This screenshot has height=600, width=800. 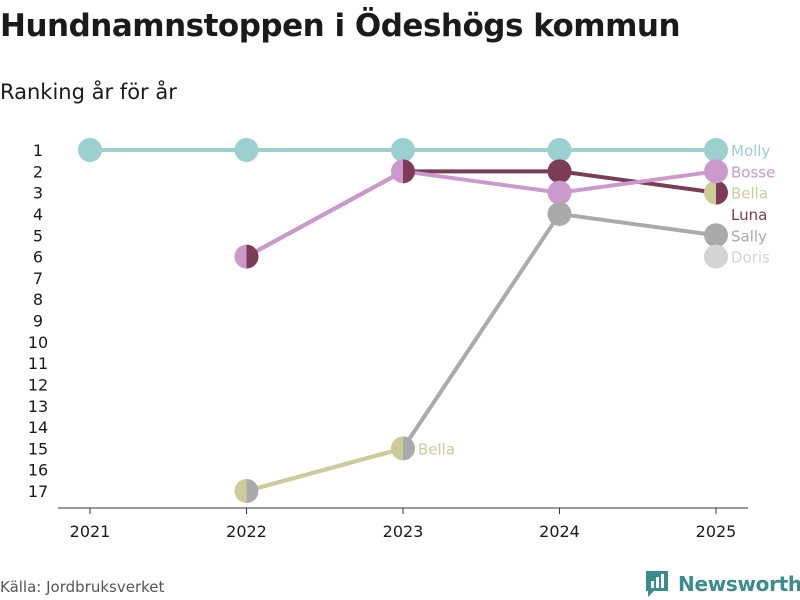 What do you see at coordinates (749, 215) in the screenshot?
I see `series-label-luna: Luna` at bounding box center [749, 215].